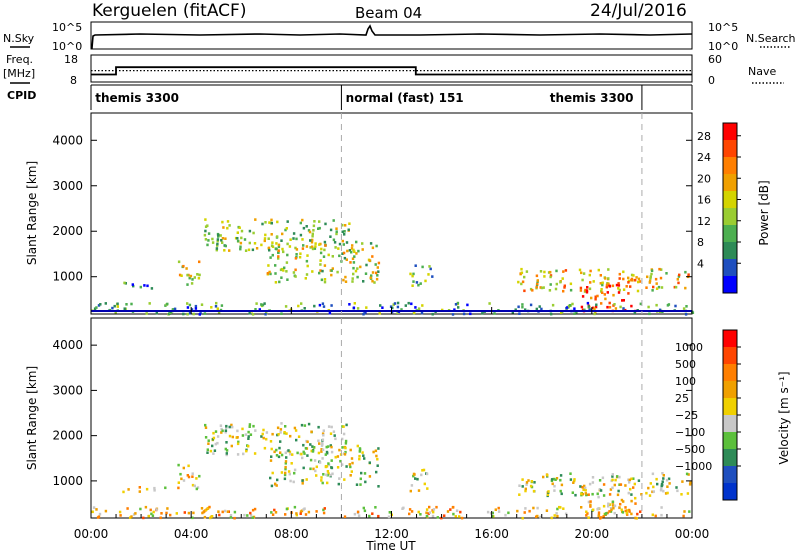 The width and height of the screenshot is (800, 554). What do you see at coordinates (704, 200) in the screenshot?
I see `colorbar-tick-label: 16` at bounding box center [704, 200].